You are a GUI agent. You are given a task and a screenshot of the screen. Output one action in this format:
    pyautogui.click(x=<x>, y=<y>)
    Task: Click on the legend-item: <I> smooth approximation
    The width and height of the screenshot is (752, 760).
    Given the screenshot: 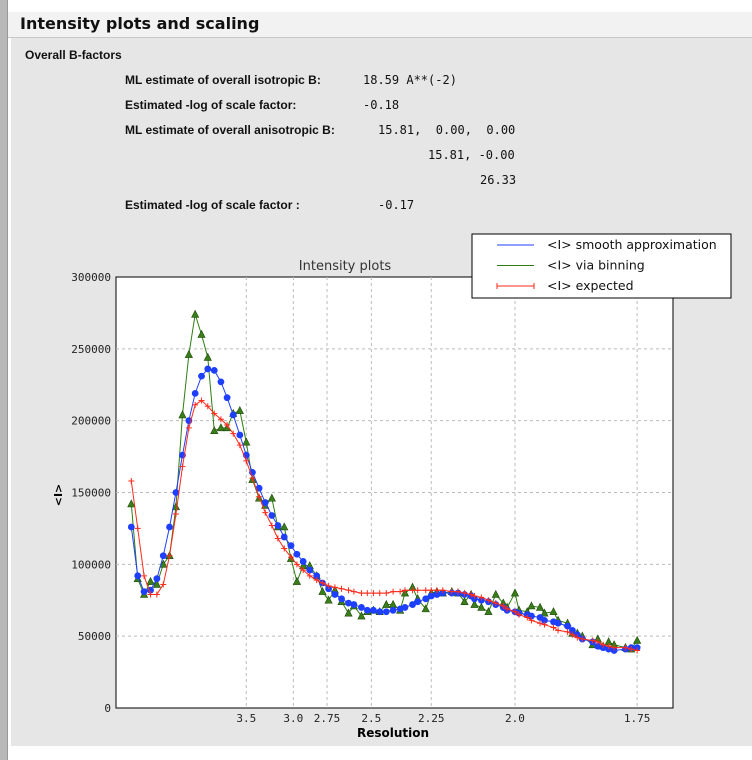 What is the action you would take?
    pyautogui.click(x=607, y=244)
    